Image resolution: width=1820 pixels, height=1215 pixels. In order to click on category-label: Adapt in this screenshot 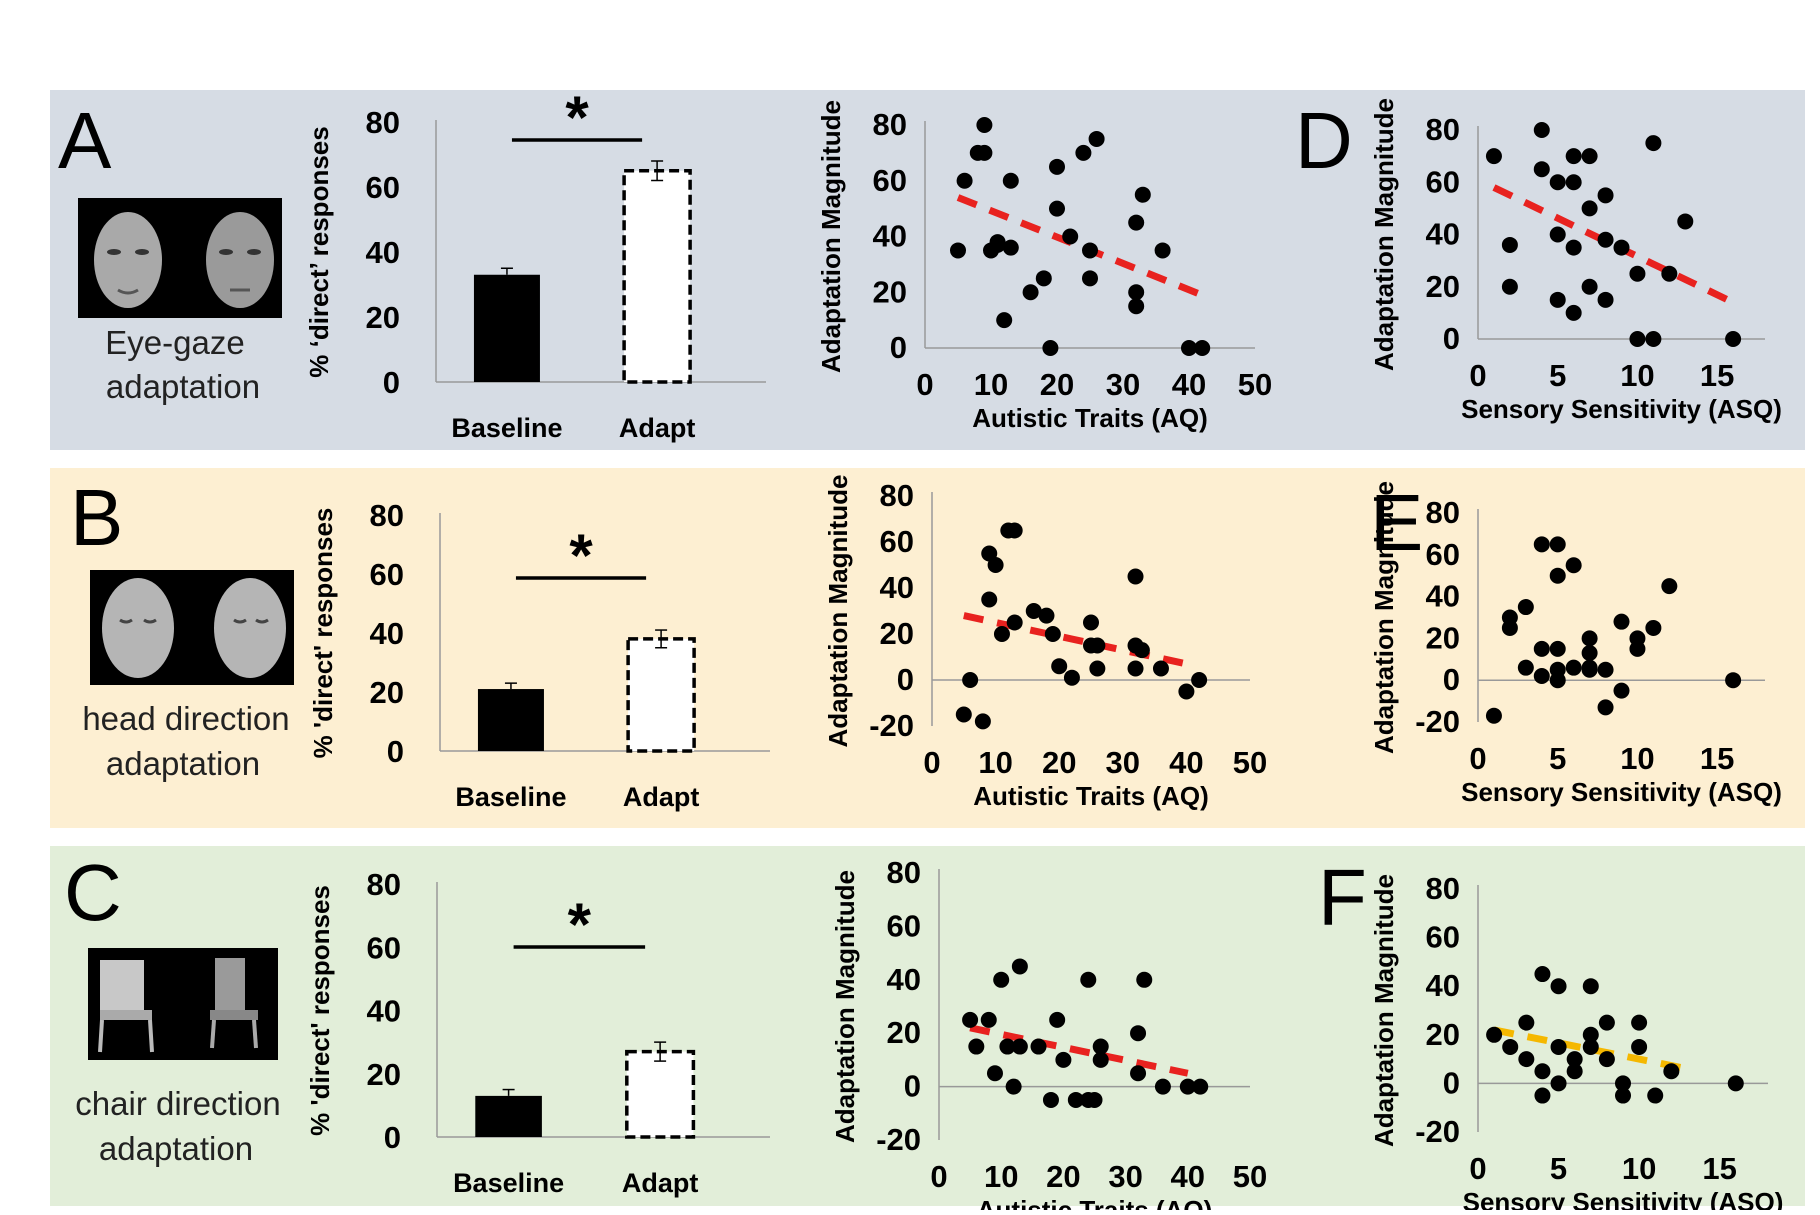, I will do `click(661, 797)`.